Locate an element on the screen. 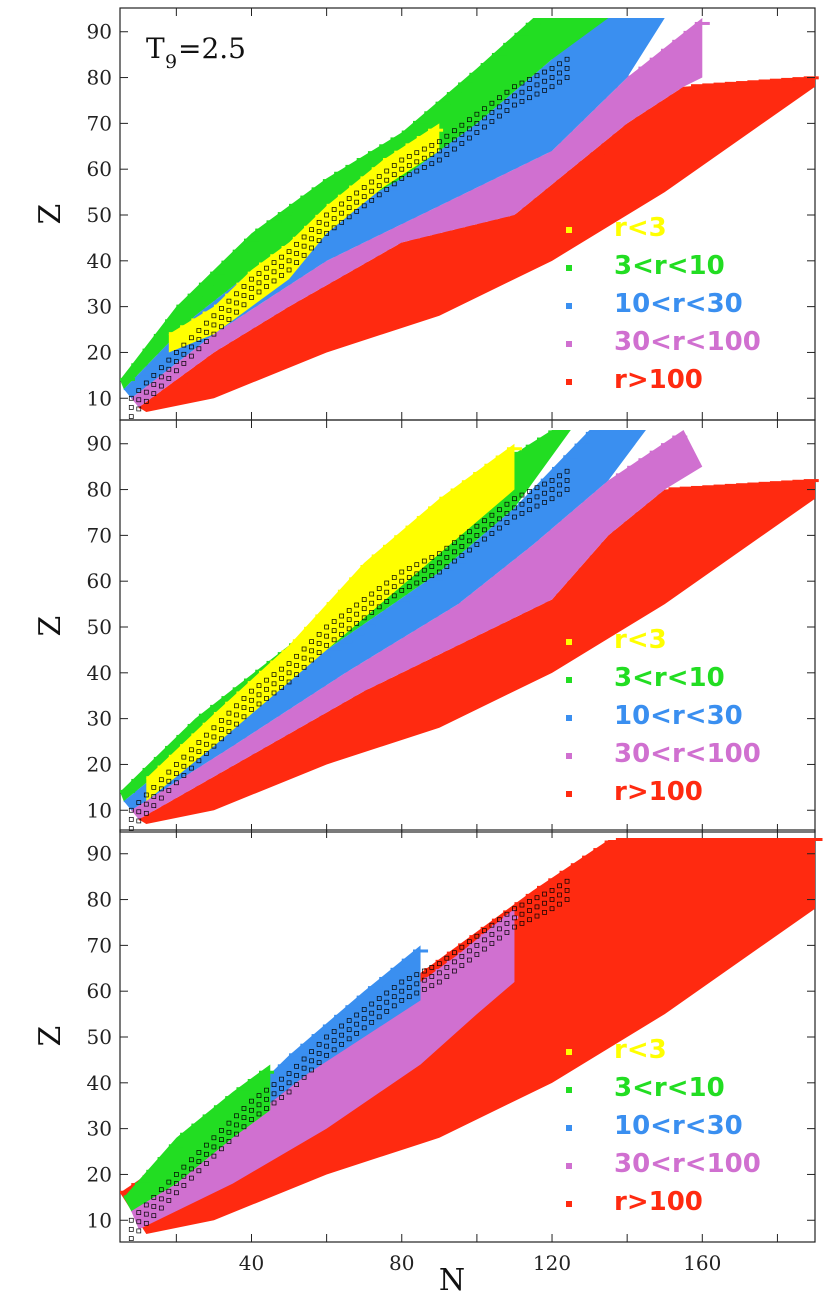 Image resolution: width=823 pixels, height=1297 pixels. y-axis-title: Z is located at coordinates (50, 626).